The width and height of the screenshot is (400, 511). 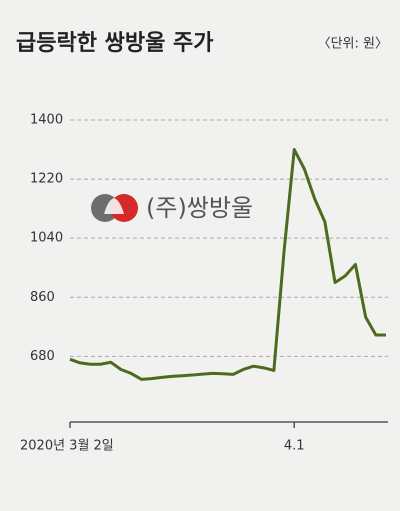 What do you see at coordinates (114, 206) in the screenshot?
I see `logo-lotus` at bounding box center [114, 206].